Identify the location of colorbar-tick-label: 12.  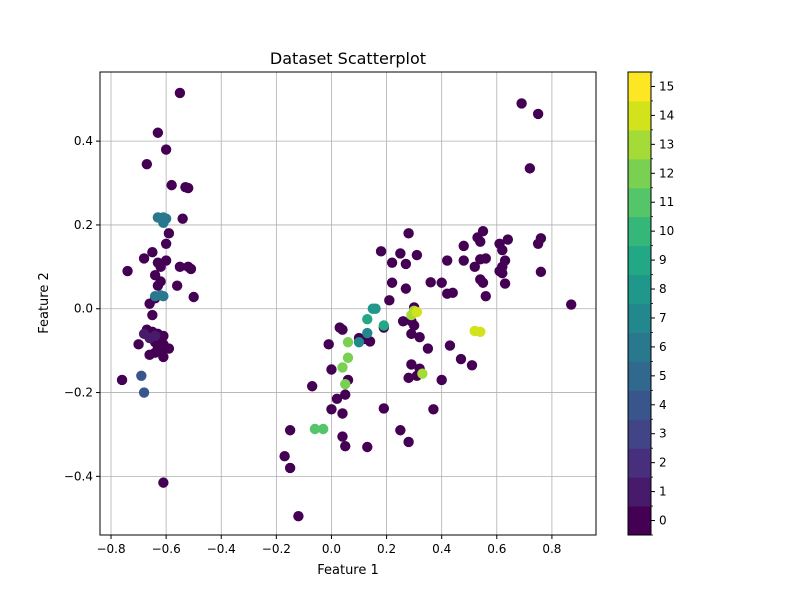
(666, 173).